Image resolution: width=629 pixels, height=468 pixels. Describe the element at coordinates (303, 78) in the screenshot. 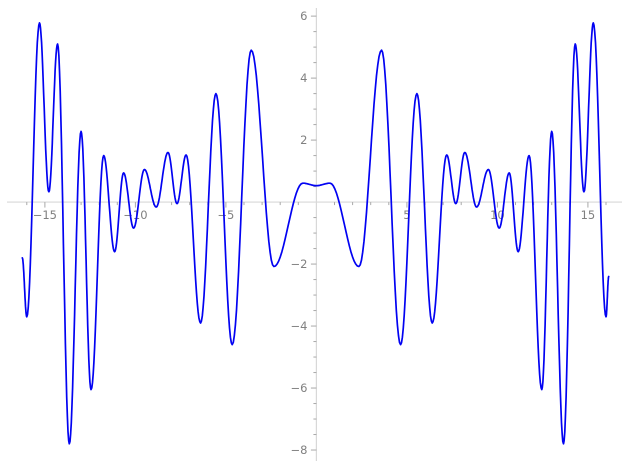

I see `y-tick-label: 4` at that location.